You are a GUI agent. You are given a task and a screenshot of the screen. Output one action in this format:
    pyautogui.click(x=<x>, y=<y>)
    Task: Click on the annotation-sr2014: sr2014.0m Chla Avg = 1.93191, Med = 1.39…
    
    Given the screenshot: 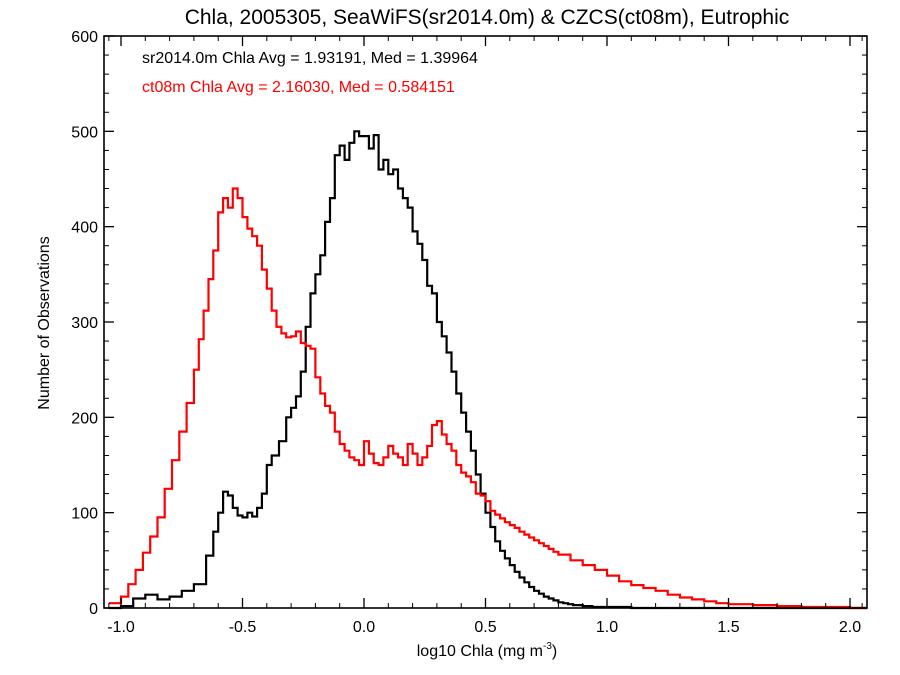 What is the action you would take?
    pyautogui.click(x=310, y=58)
    